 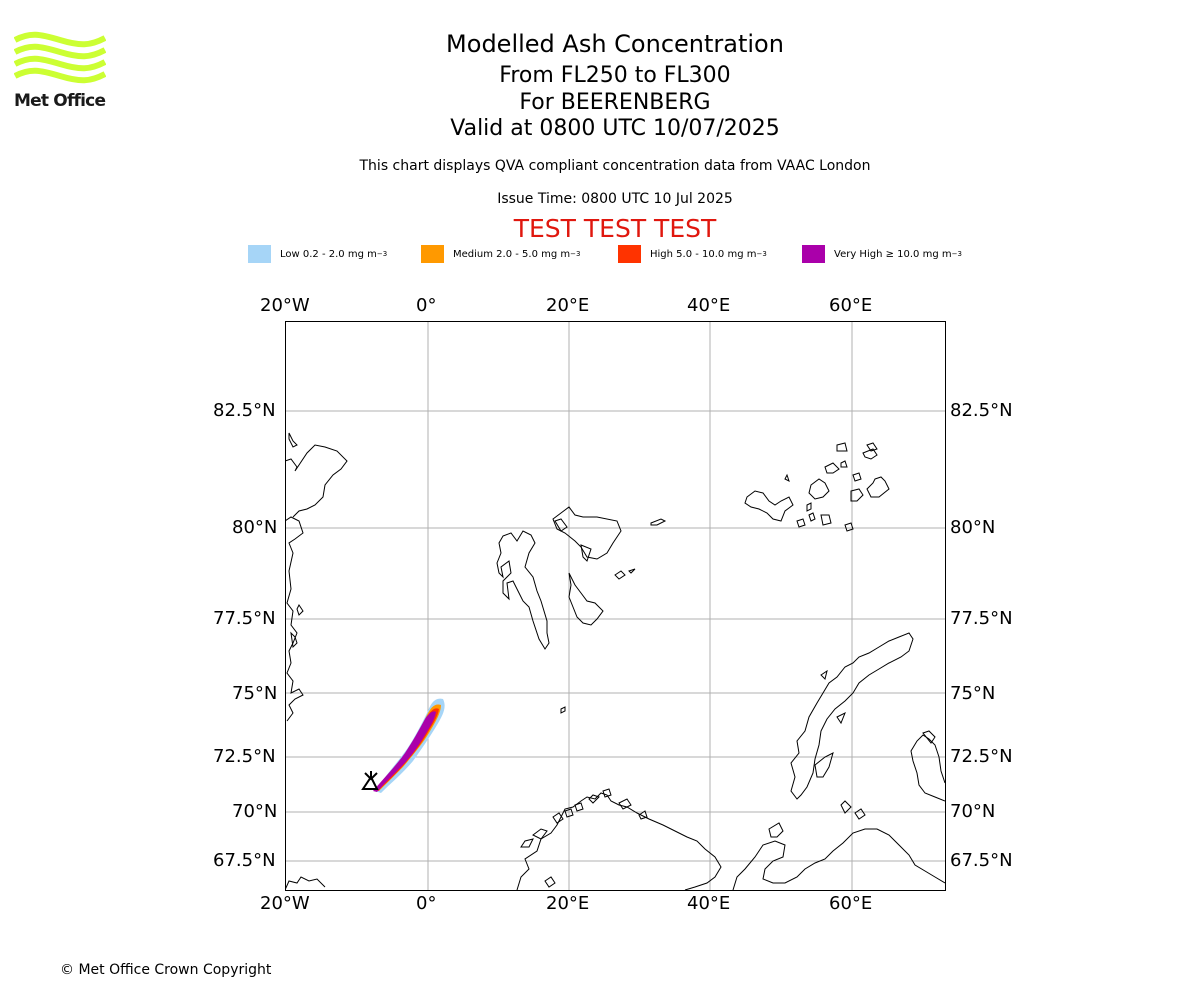 I want to click on legend-unit-high: −3, so click(x=761, y=254).